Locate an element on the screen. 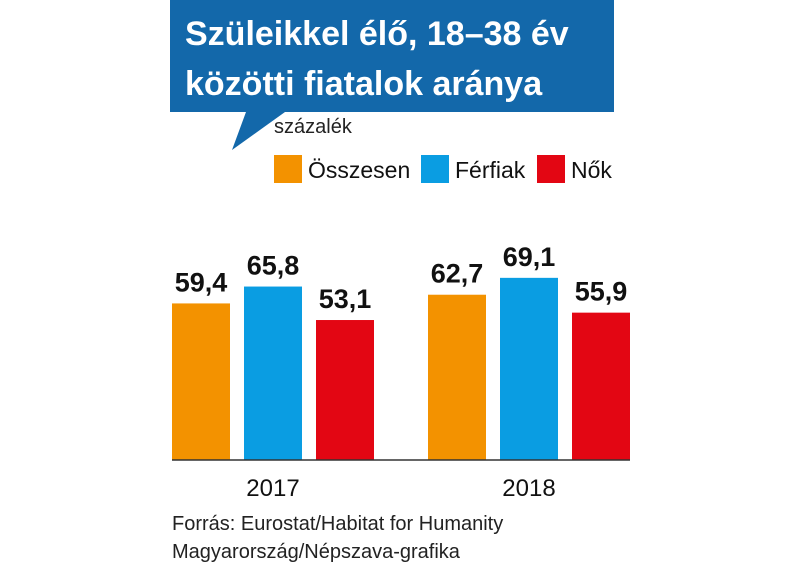  bar-2017-osszesen is located at coordinates (201, 381).